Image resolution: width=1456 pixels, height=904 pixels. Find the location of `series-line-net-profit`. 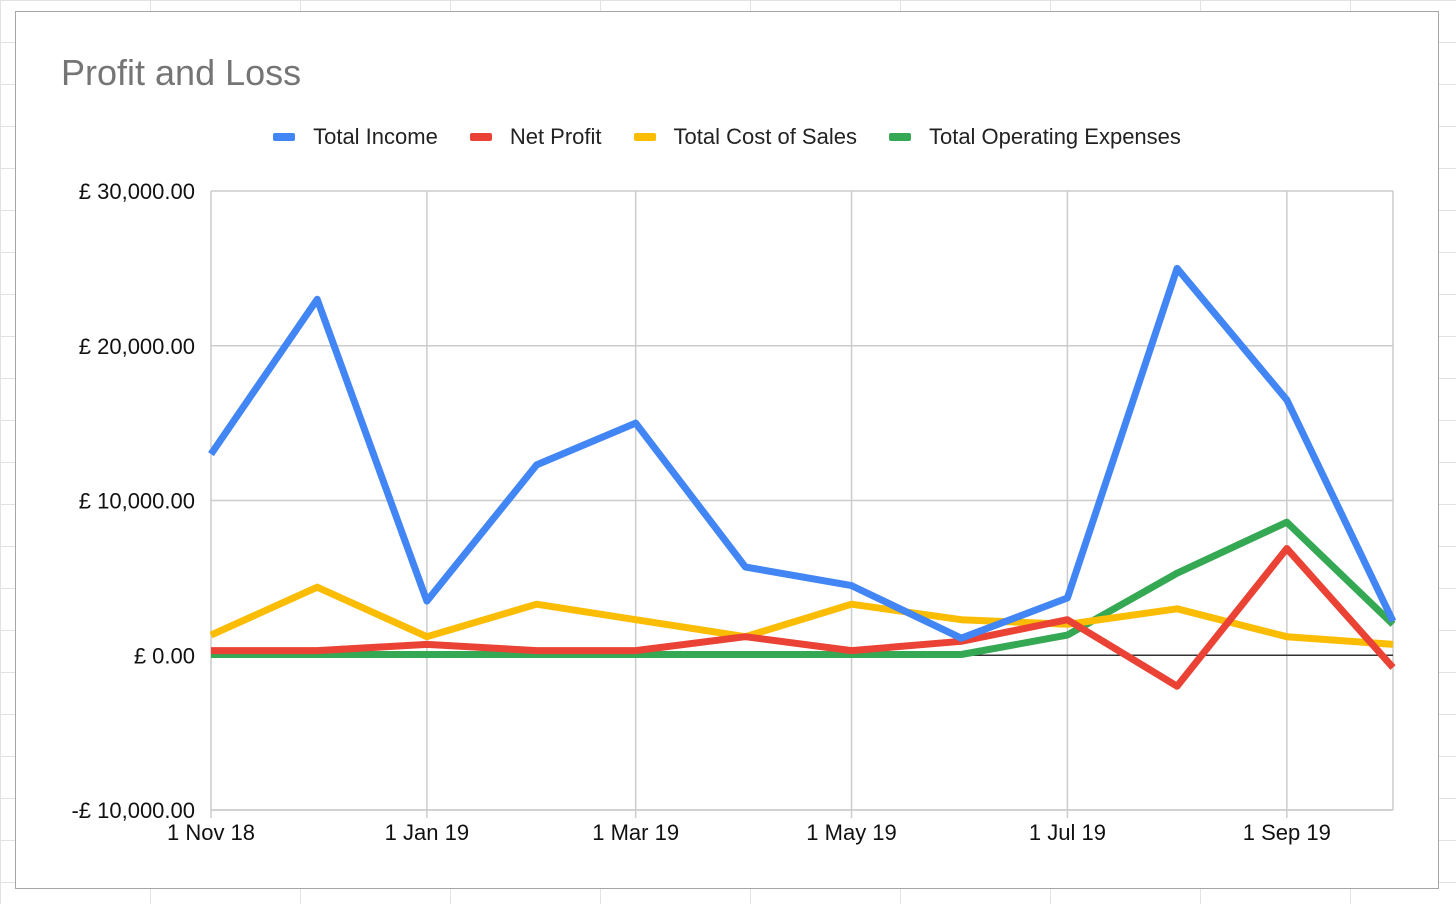

series-line-net-profit is located at coordinates (803, 617).